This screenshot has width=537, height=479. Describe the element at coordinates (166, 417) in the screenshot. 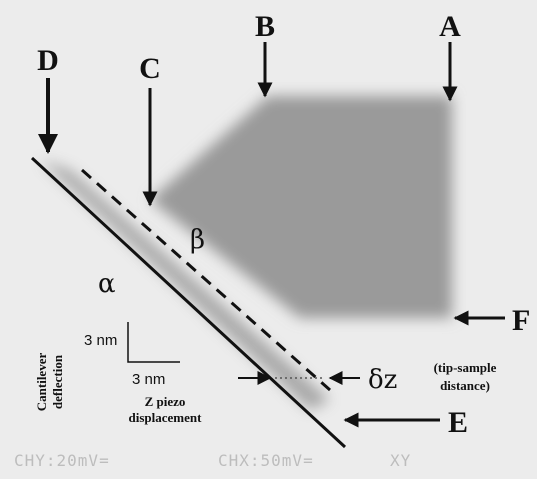

I see `x-axis-label: displacement` at that location.